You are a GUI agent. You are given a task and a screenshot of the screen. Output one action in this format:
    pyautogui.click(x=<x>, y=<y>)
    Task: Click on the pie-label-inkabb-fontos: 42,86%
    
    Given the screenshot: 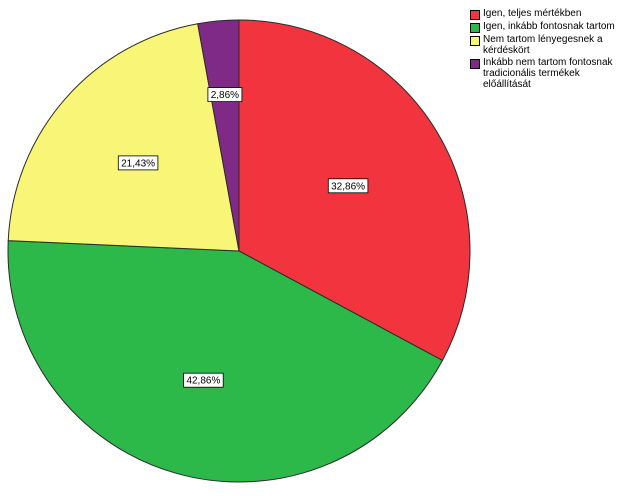 What is the action you would take?
    pyautogui.click(x=203, y=380)
    